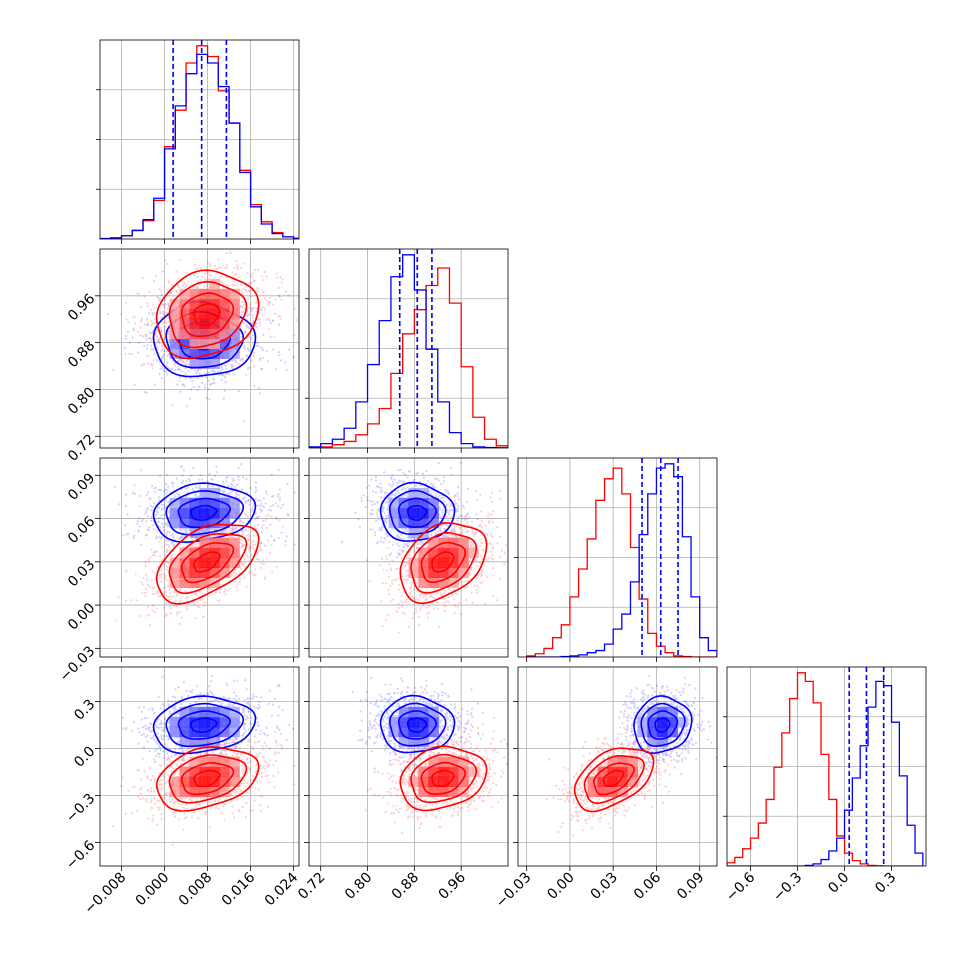 Image resolution: width=970 pixels, height=970 pixels. What do you see at coordinates (413, 513) in the screenshot?
I see `density-blue` at bounding box center [413, 513].